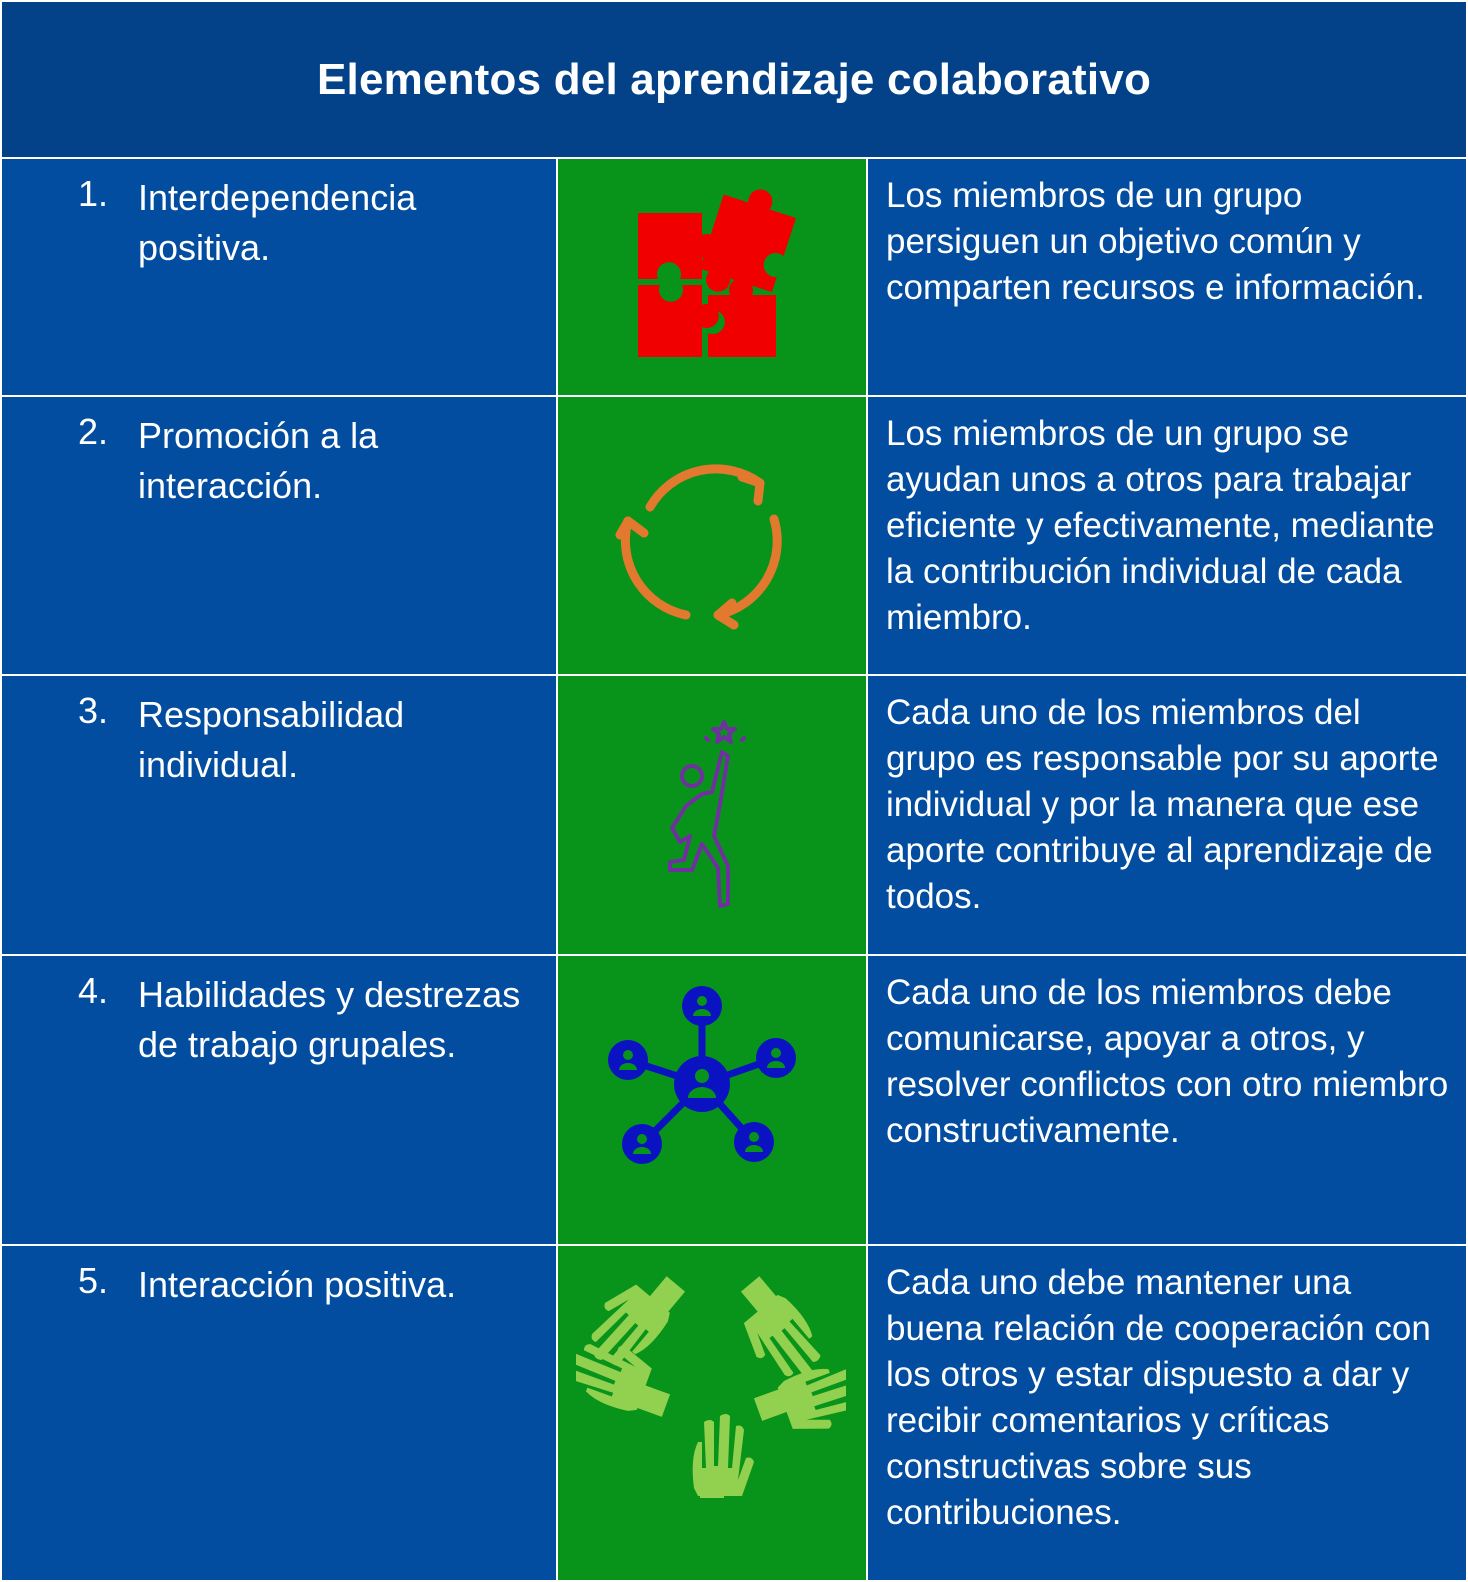  Describe the element at coordinates (271, 739) in the screenshot. I see `element-title: Responsabilidad individual.` at that location.